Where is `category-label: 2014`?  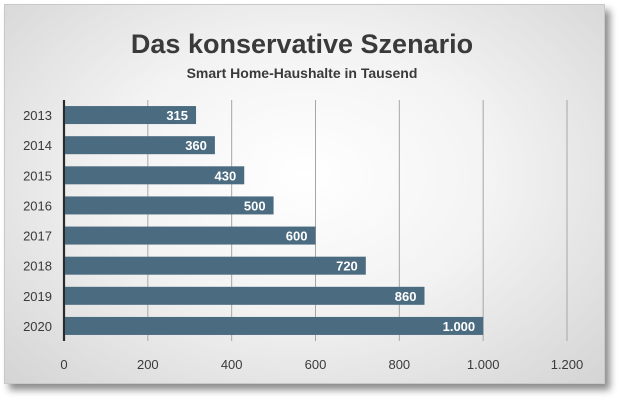
category-label: 2014 is located at coordinates (37, 145).